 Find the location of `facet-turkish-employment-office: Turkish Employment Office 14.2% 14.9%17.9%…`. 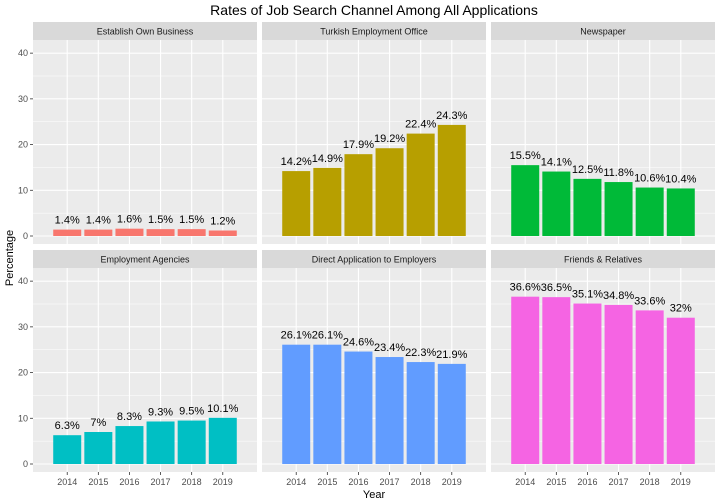

facet-turkish-employment-office: Turkish Employment Office 14.2% 14.9%17.9%… is located at coordinates (374, 133).